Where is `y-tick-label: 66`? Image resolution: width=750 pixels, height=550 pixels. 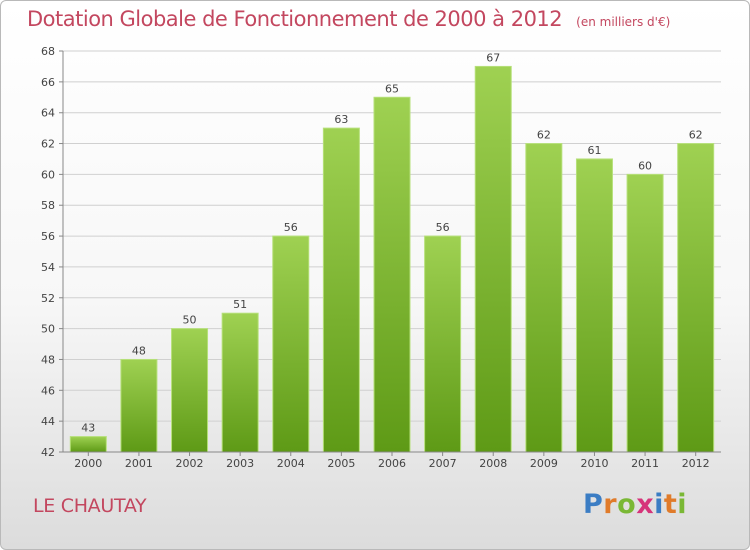 y-tick-label: 66 is located at coordinates (48, 82).